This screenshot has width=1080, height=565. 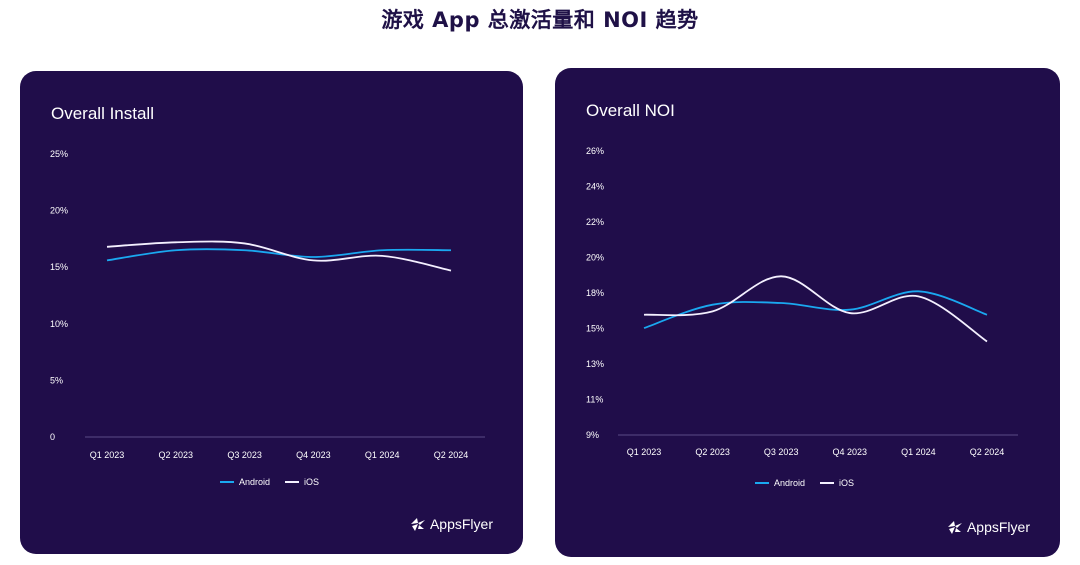 I want to click on y-tick-label: 26%, so click(x=595, y=151).